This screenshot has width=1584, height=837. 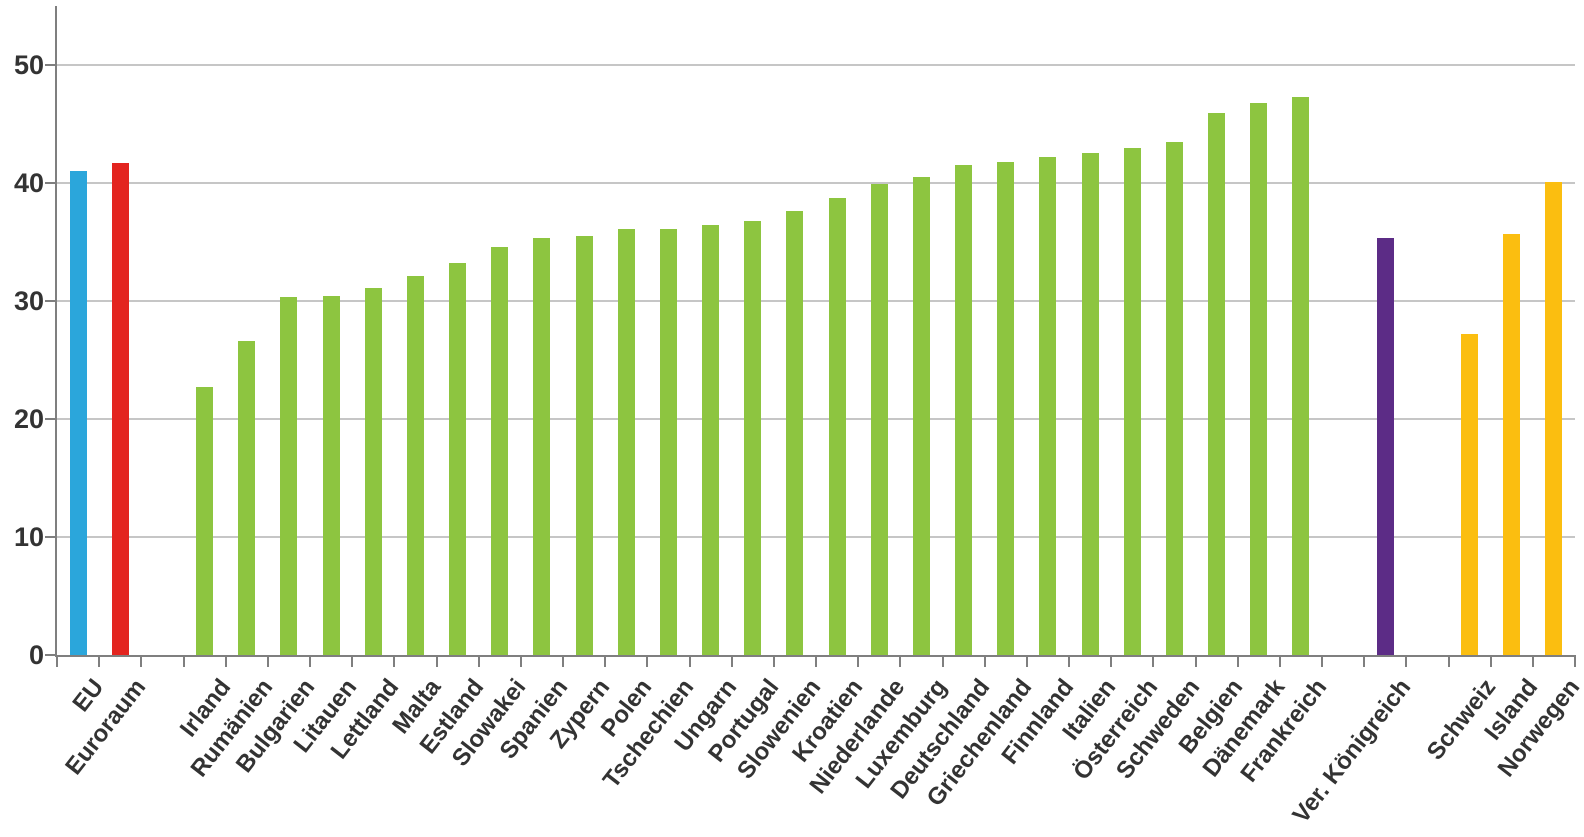 I want to click on x-axis, so click(x=815, y=656).